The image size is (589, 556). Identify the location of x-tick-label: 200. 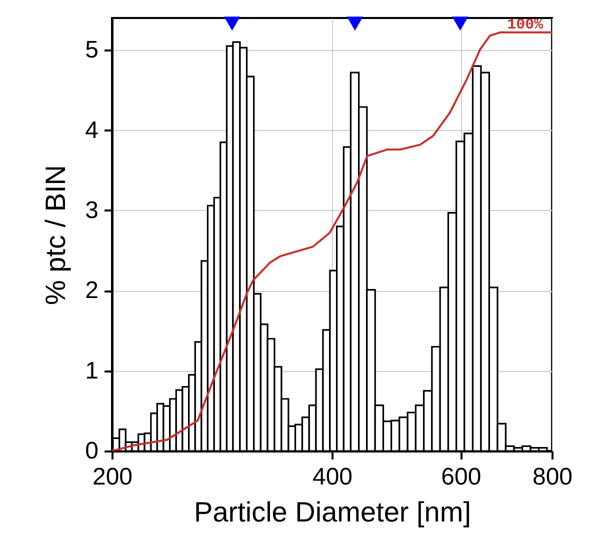
(112, 477).